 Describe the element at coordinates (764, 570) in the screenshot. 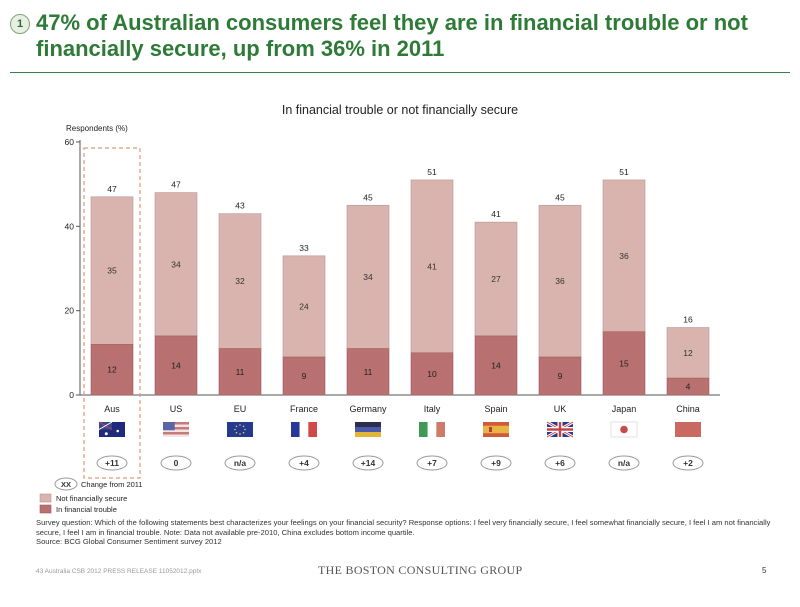

I see `page-number: 5` at that location.